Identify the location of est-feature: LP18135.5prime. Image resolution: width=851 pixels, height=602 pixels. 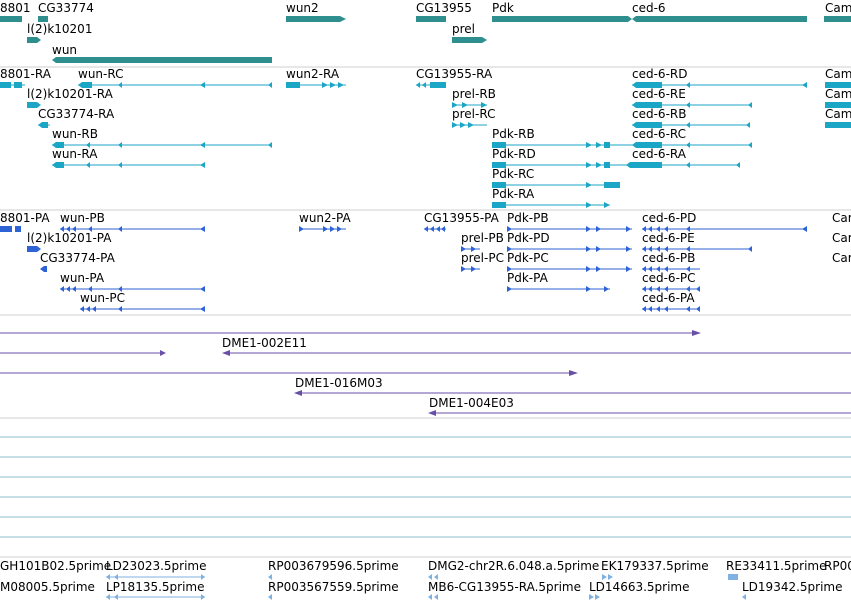
(155, 590).